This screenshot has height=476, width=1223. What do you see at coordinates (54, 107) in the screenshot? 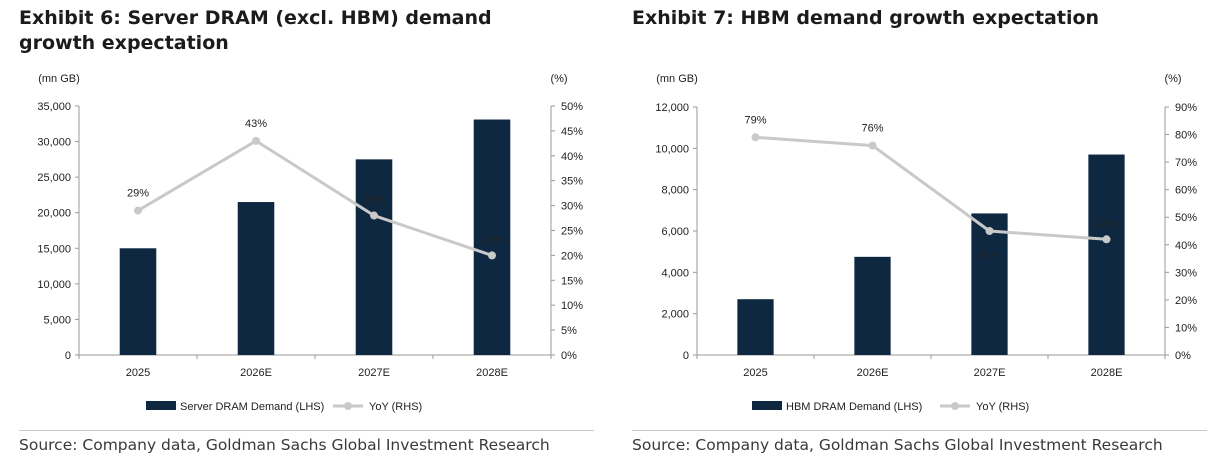
I see `left-axis-tick-label: 35,000` at bounding box center [54, 107].